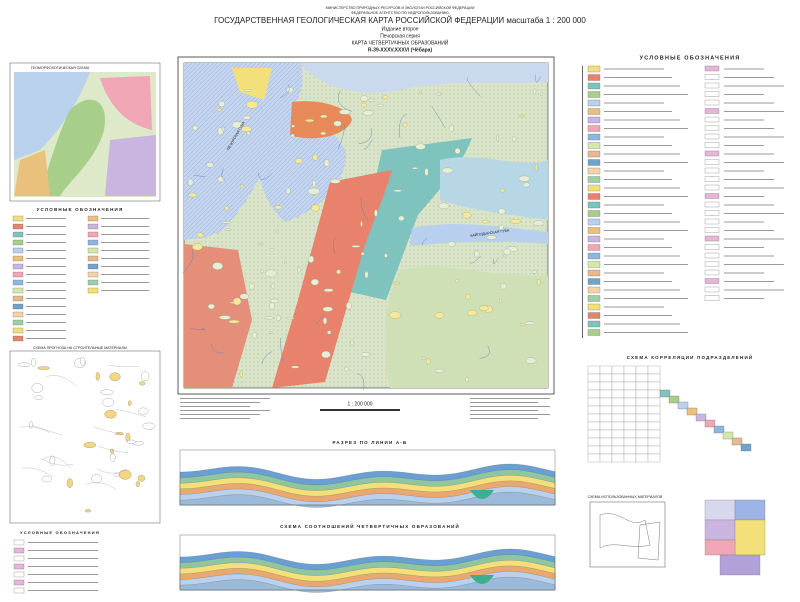 Image resolution: width=800 pixels, height=602 pixels. What do you see at coordinates (370, 442) in the screenshot?
I see `section-title: РАЗРЕЗ ПО ЛИНИИ А-Б` at bounding box center [370, 442].